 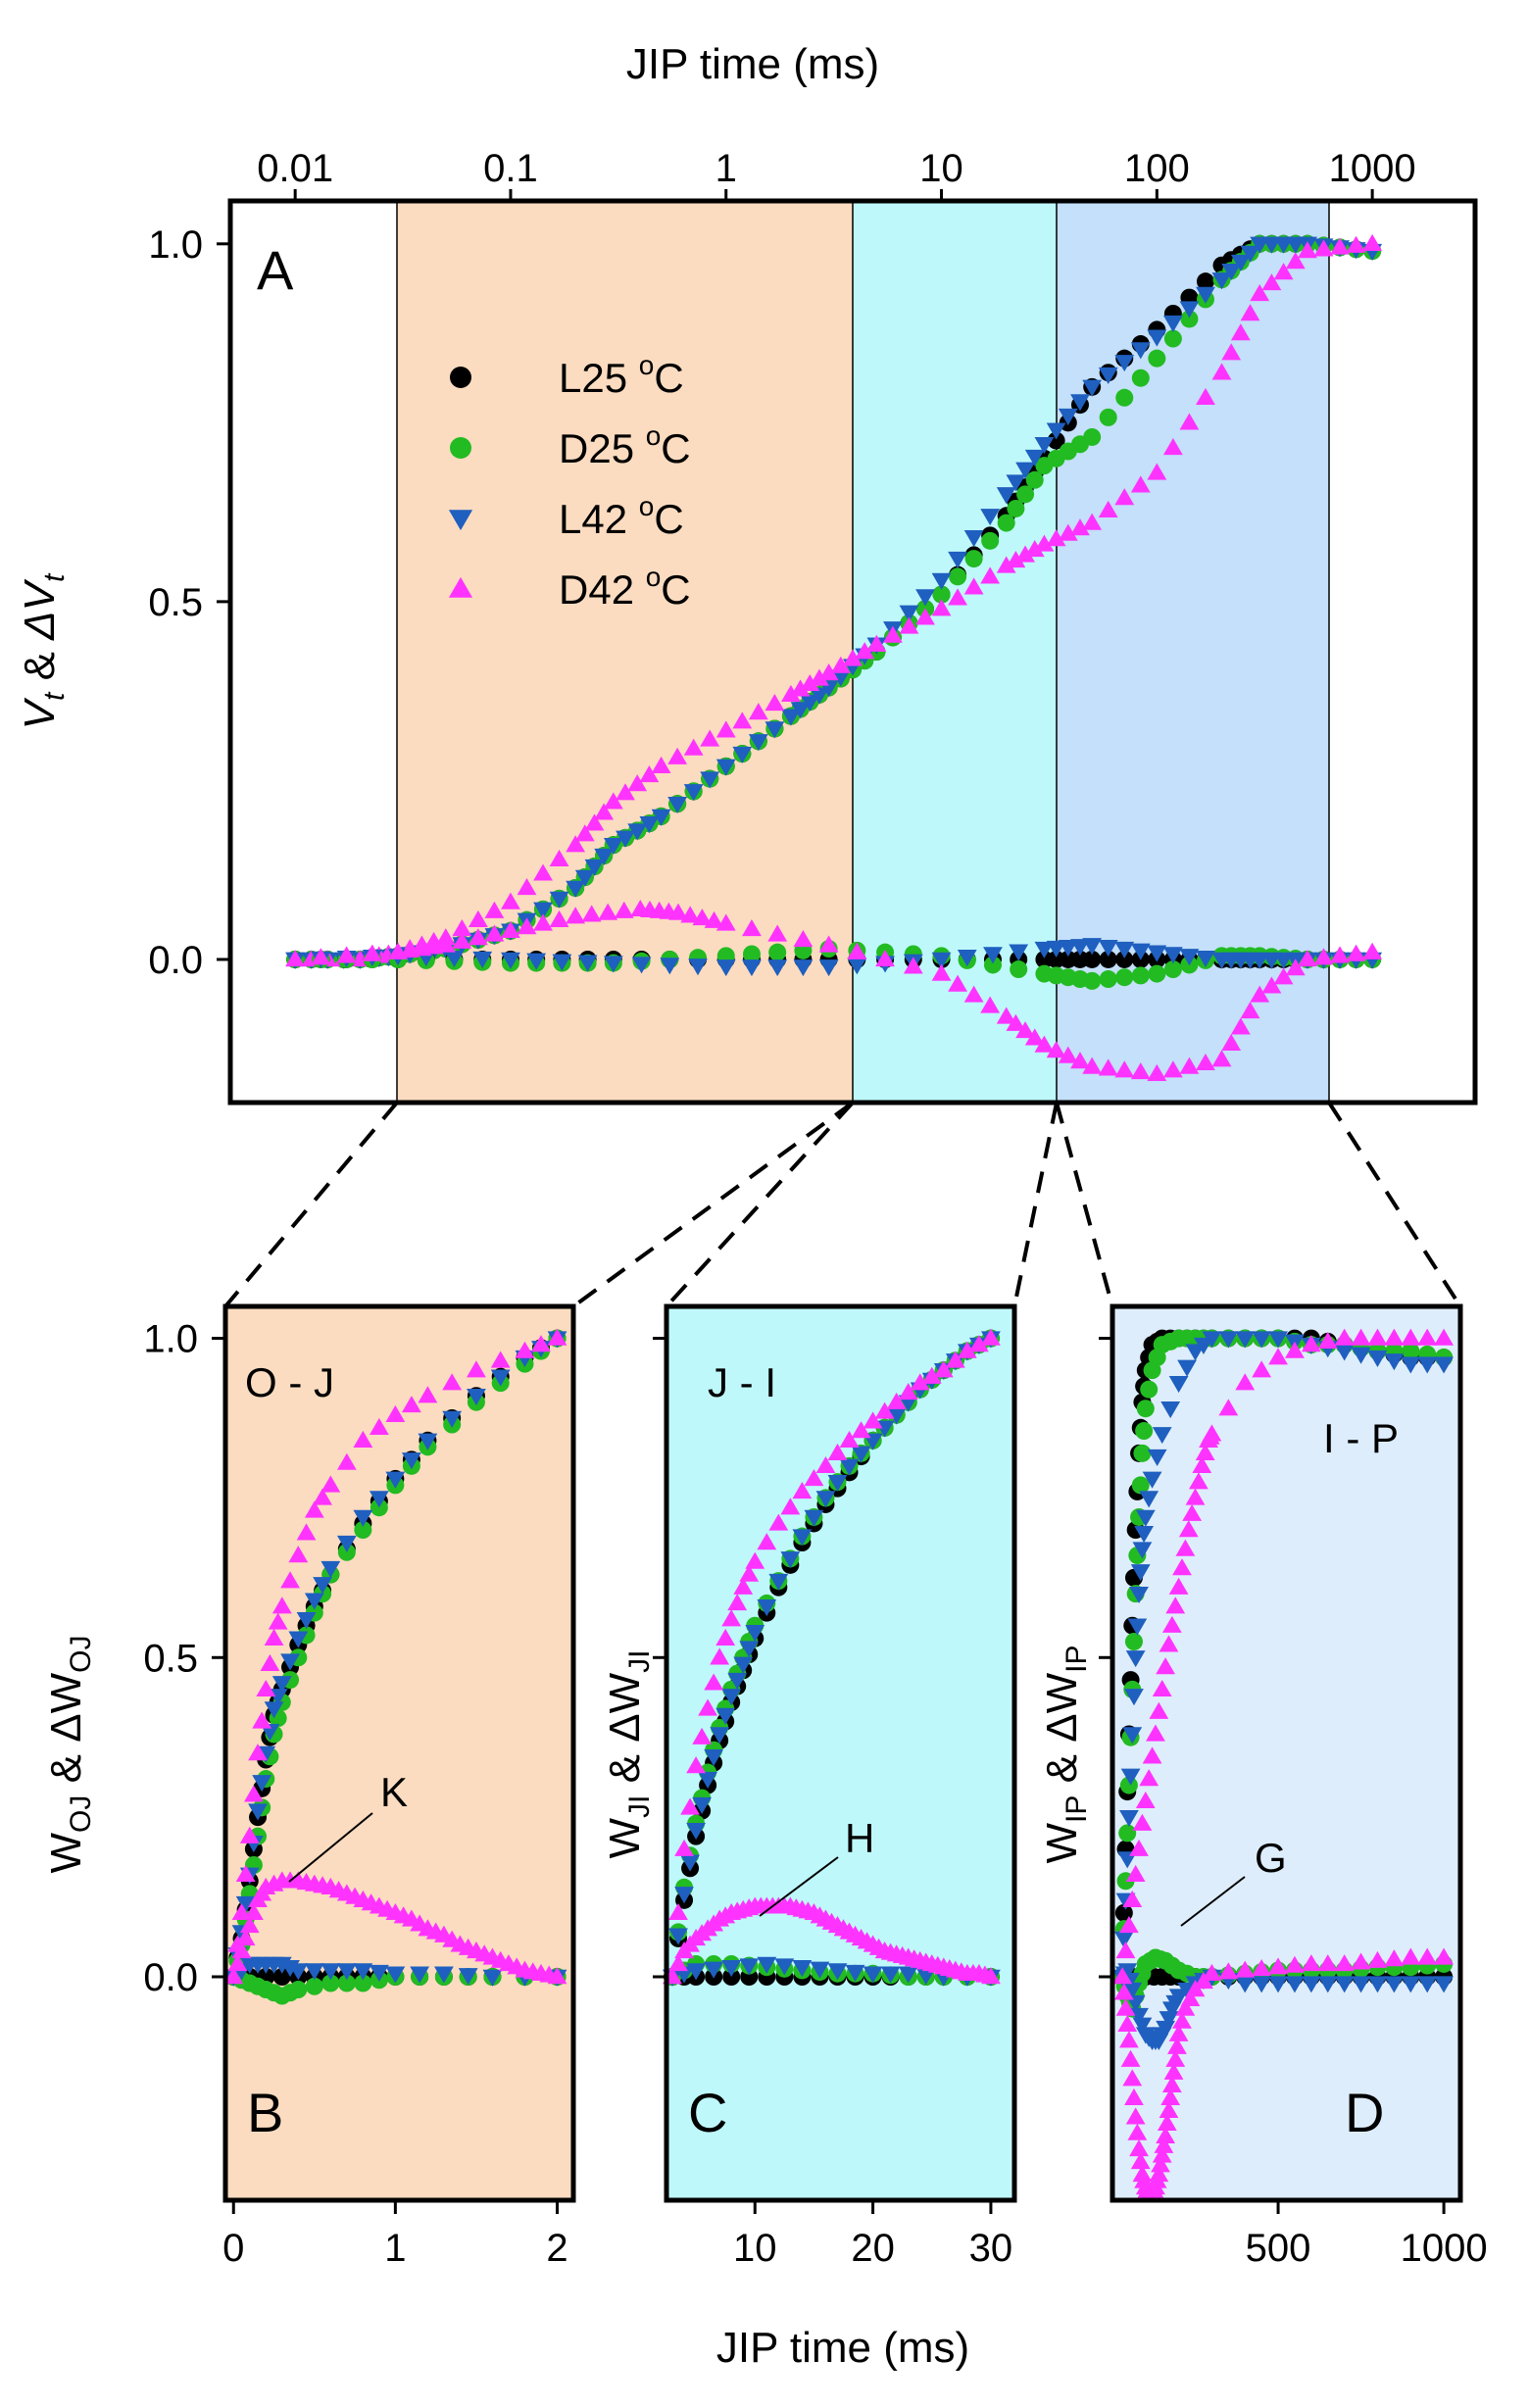 I want to click on ylabel-sub2: t, so click(x=54, y=577).